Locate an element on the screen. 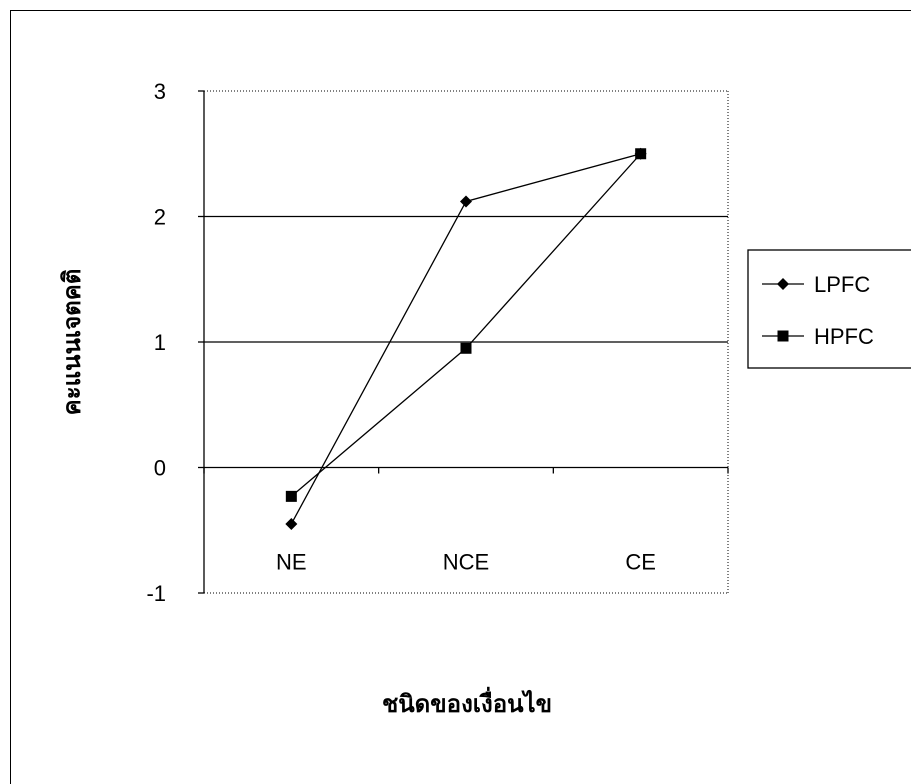 The image size is (911, 784). x-tick-label: NE is located at coordinates (291, 562).